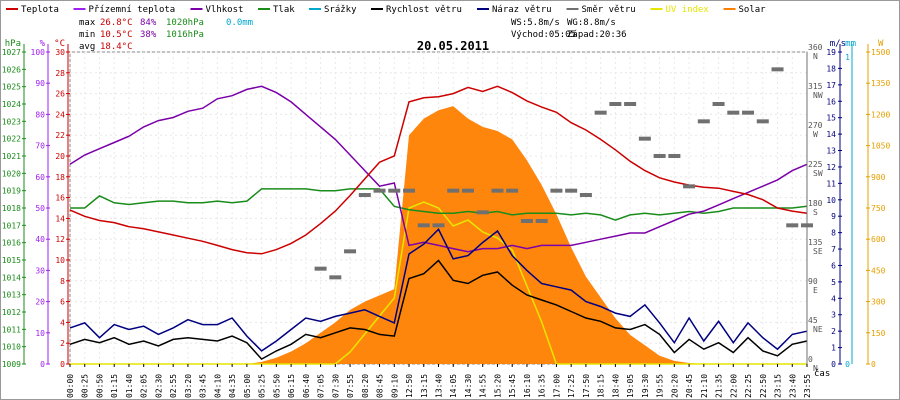 Image resolution: width=900 pixels, height=400 pixels. What do you see at coordinates (262, 386) in the screenshot?
I see `x-tick-label: 05:25` at bounding box center [262, 386].